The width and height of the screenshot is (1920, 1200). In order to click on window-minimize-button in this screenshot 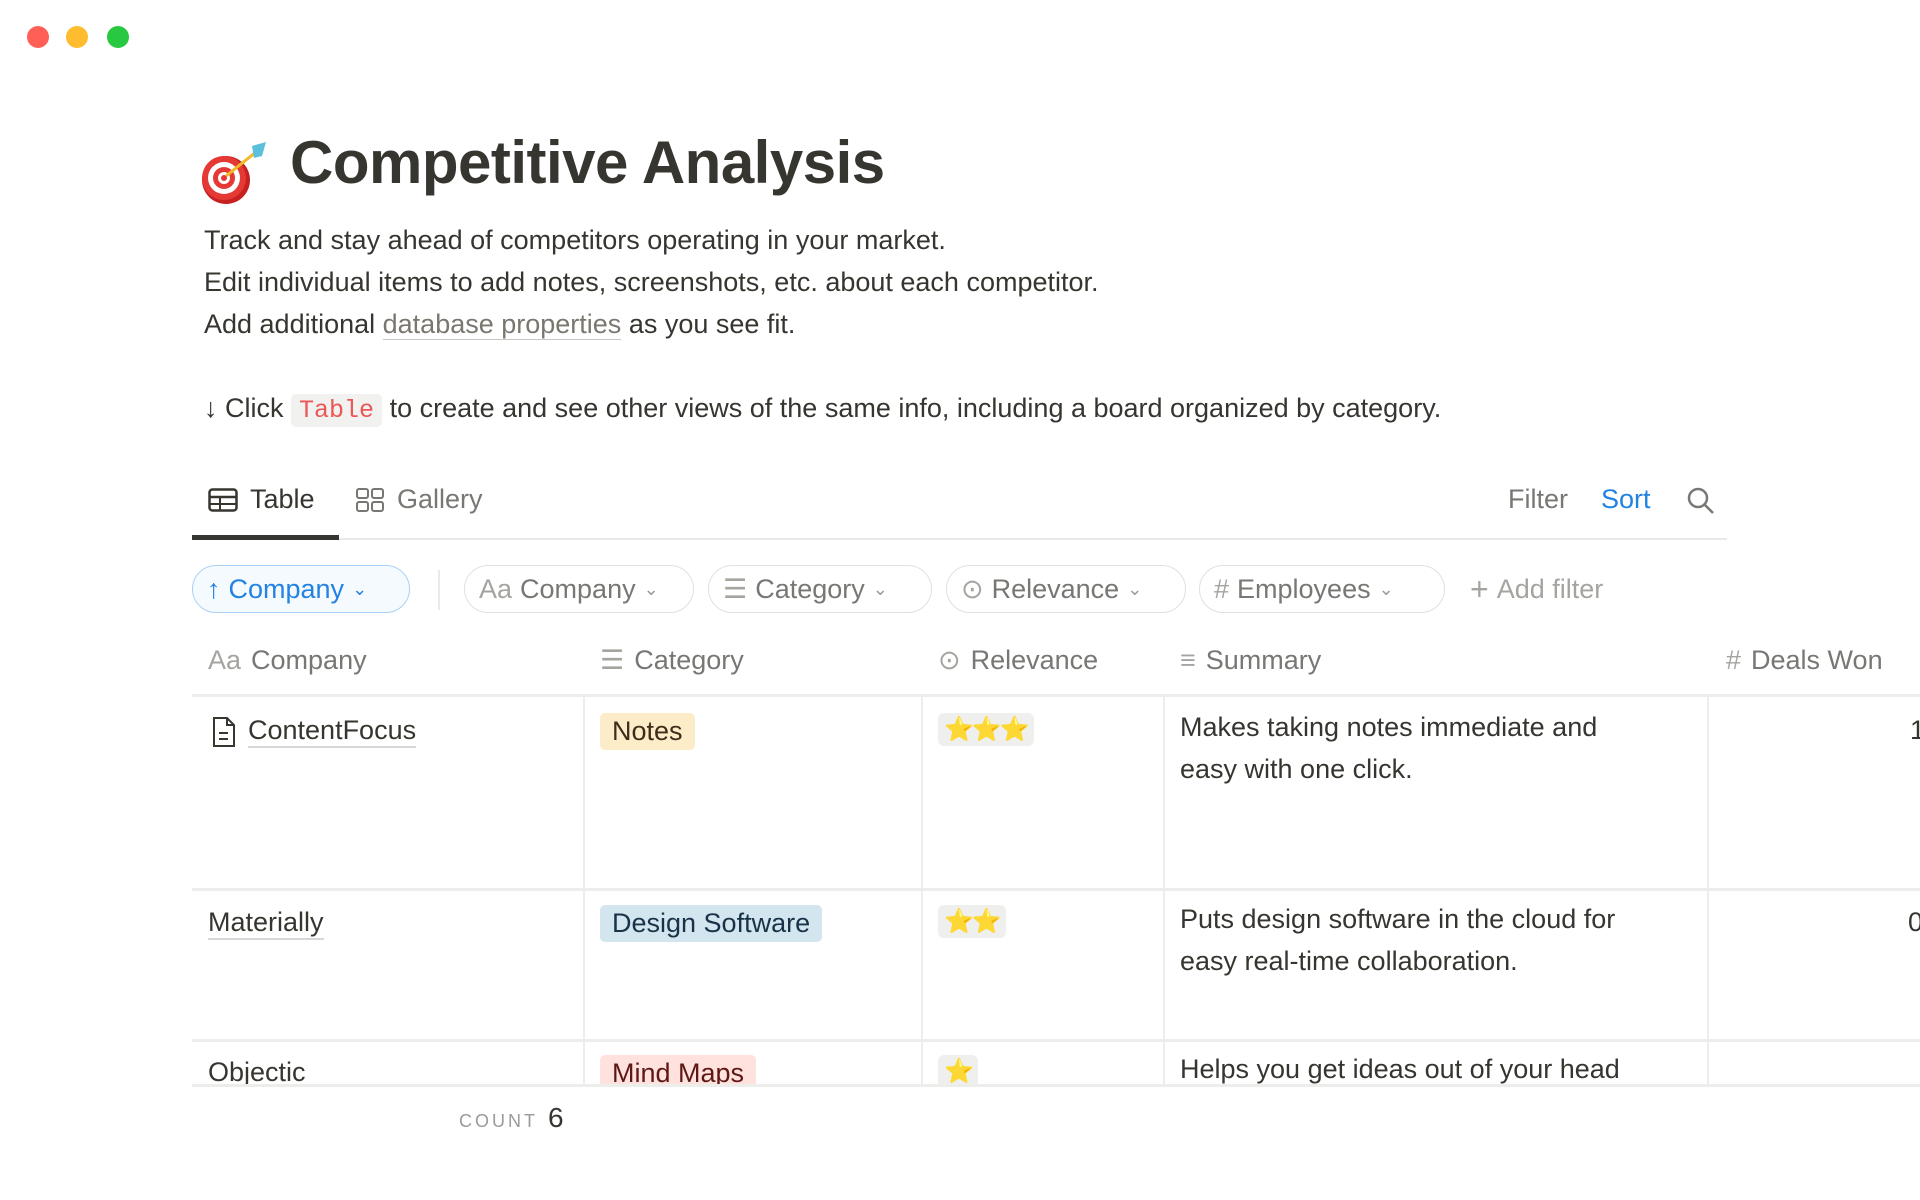, I will do `click(77, 37)`.